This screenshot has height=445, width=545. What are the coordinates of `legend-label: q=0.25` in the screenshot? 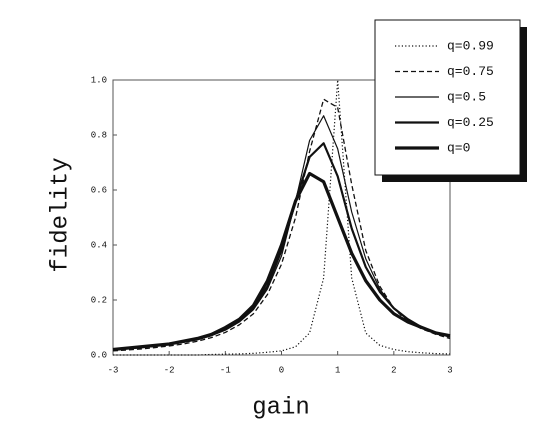 It's located at (470, 122).